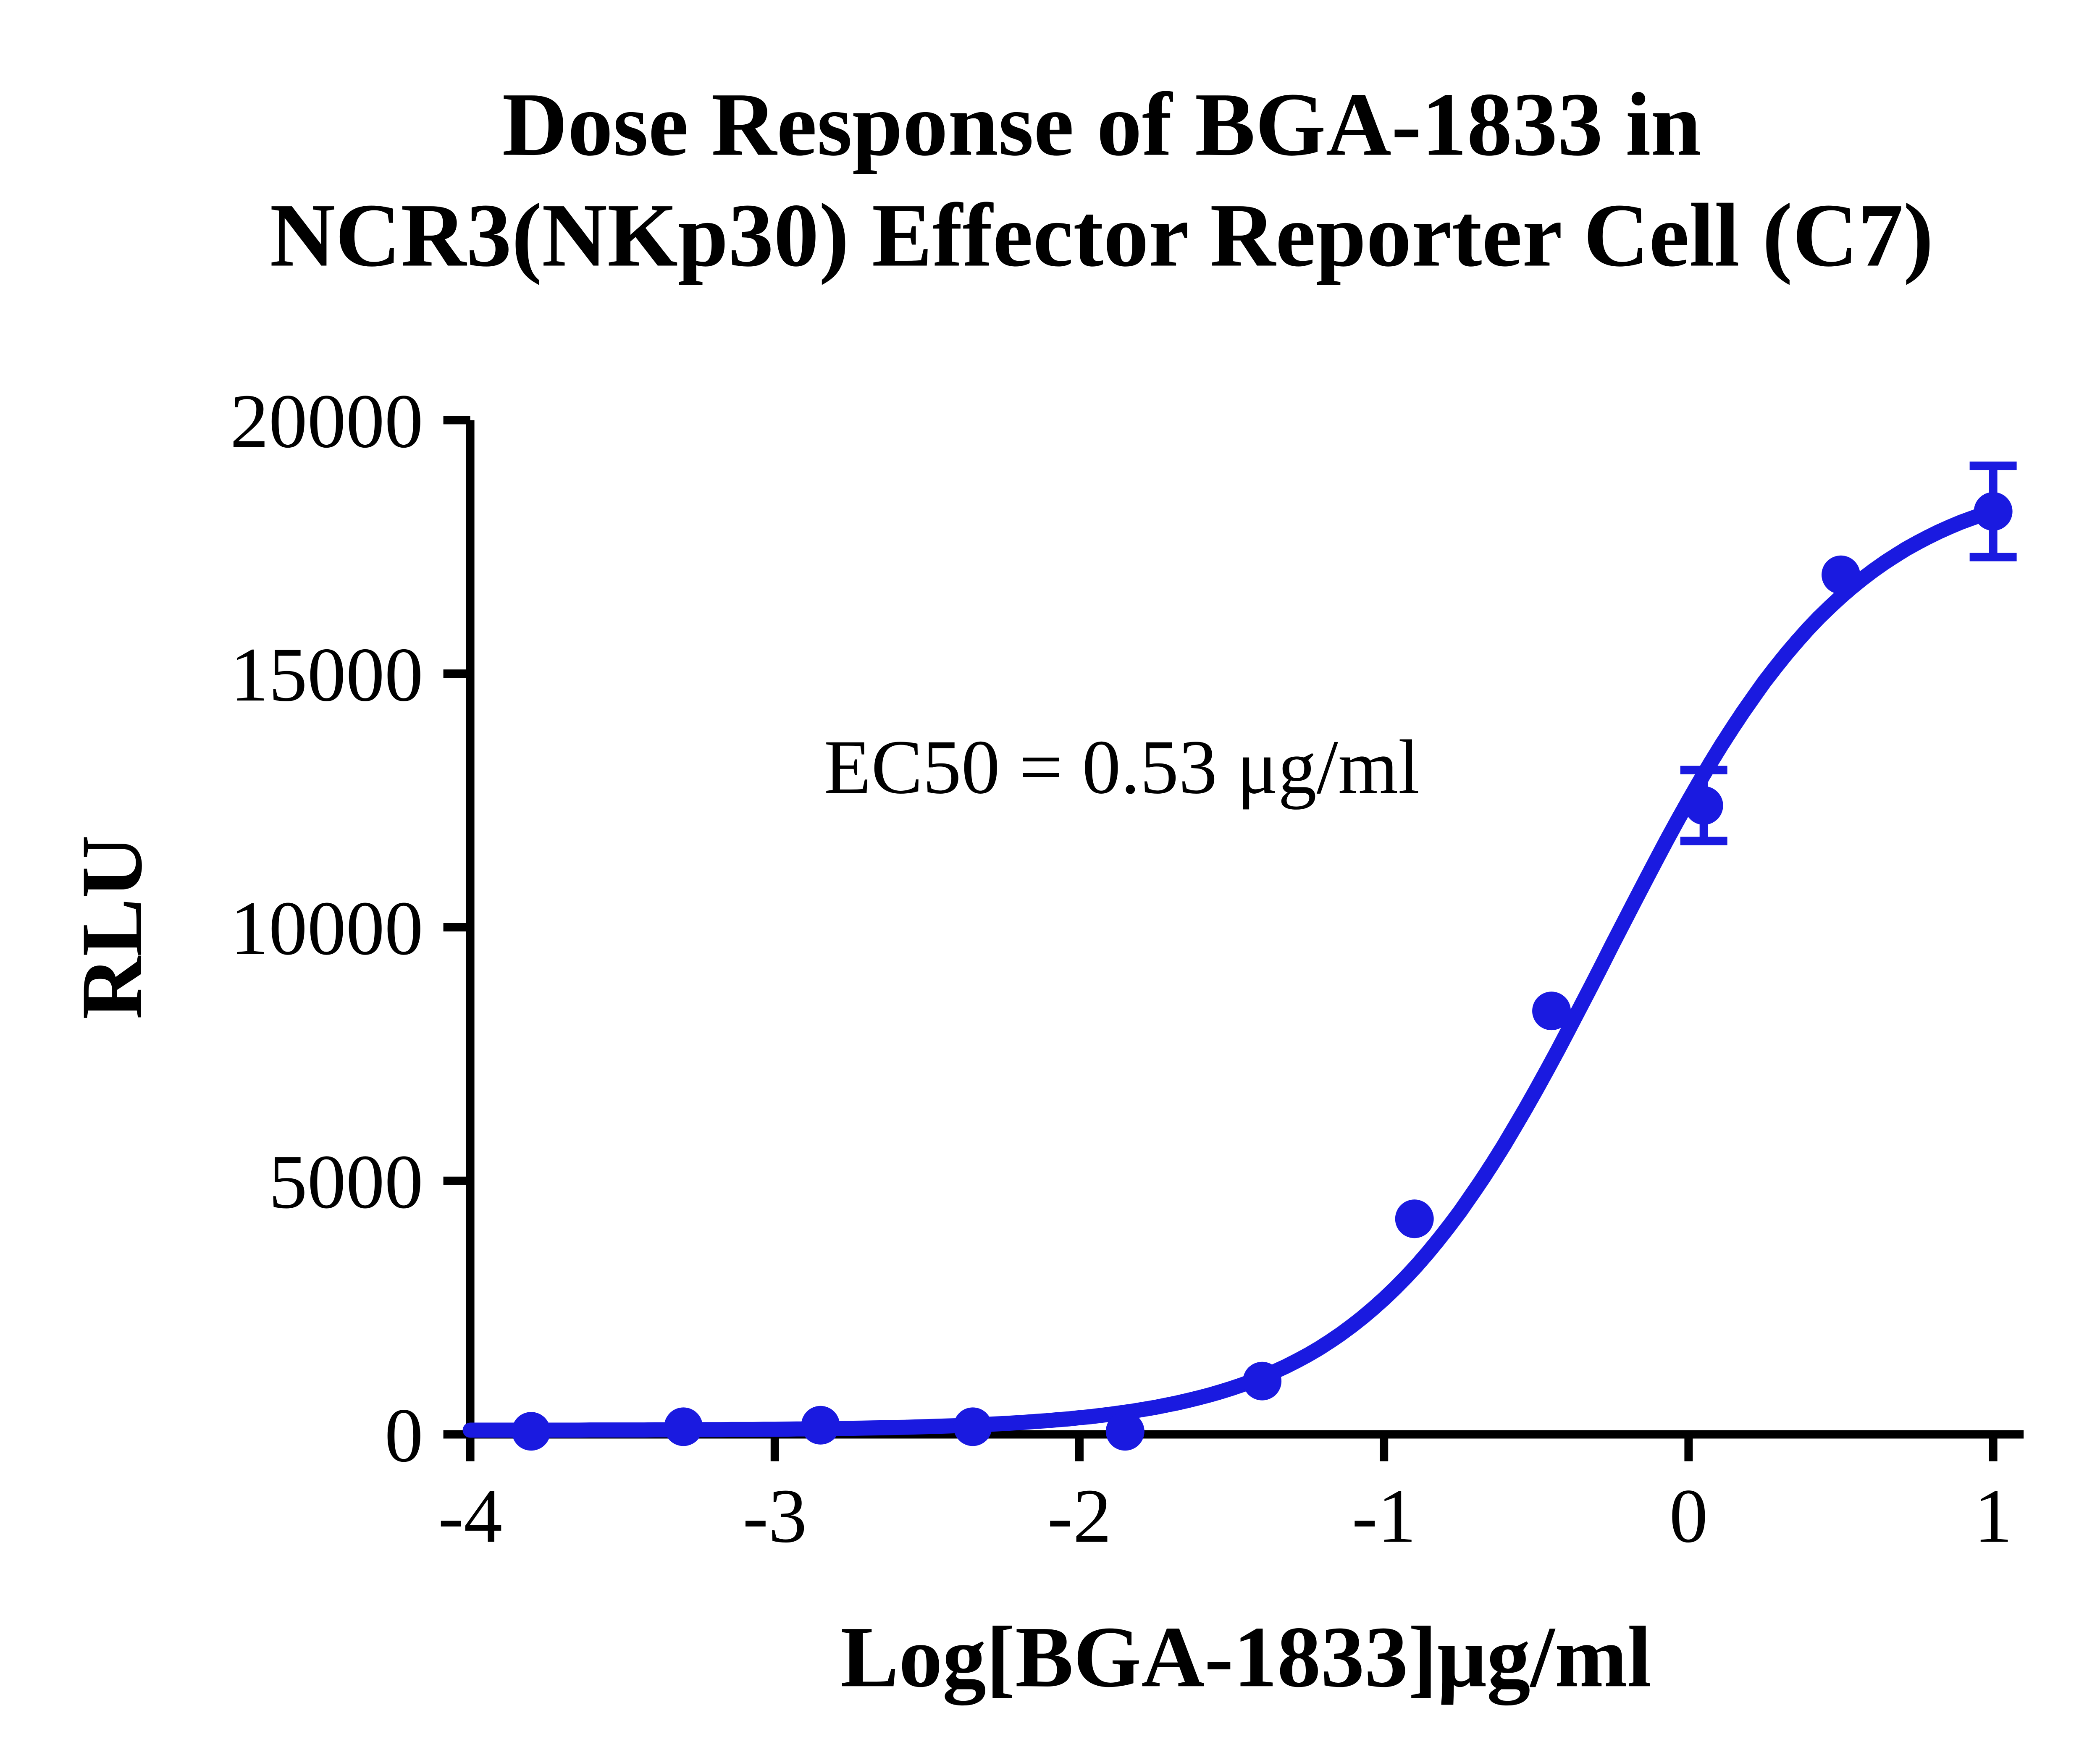  Describe the element at coordinates (775, 1516) in the screenshot. I see `x-tick-label: -3` at that location.